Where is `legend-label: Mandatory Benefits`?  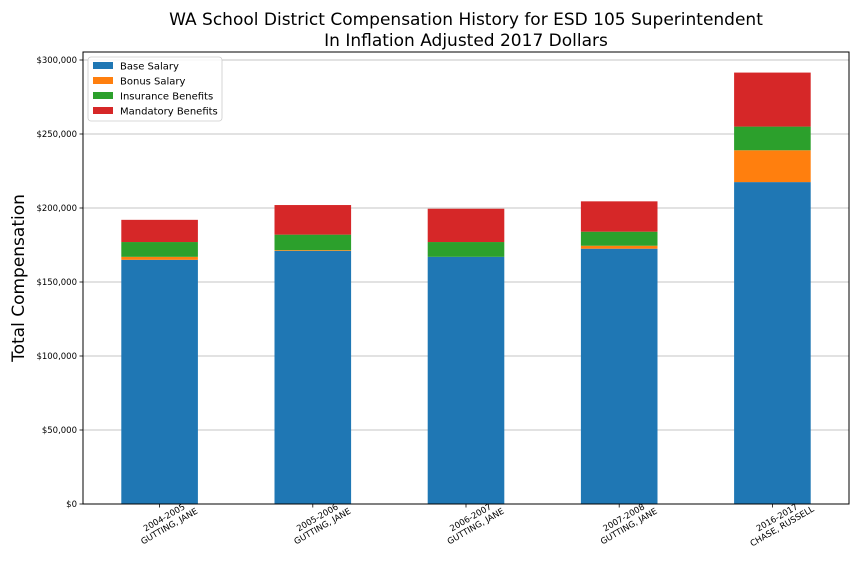
legend-label: Mandatory Benefits is located at coordinates (169, 112).